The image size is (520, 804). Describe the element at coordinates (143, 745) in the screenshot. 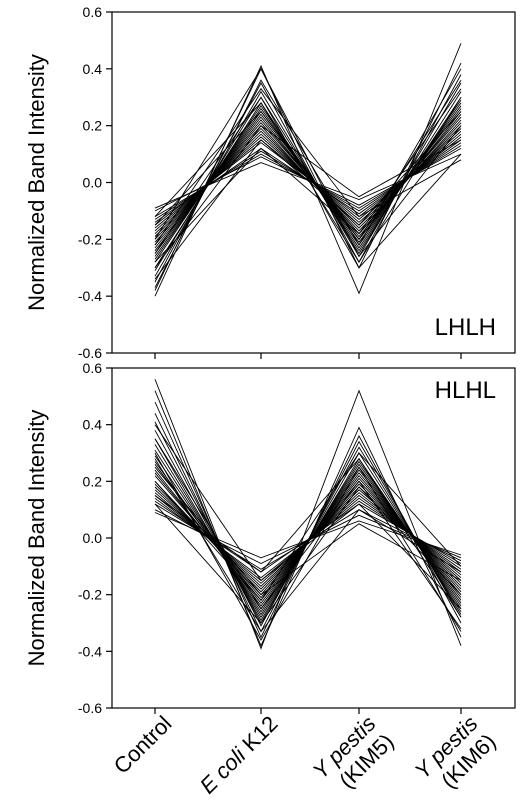

I see `x-category-label: Control` at that location.